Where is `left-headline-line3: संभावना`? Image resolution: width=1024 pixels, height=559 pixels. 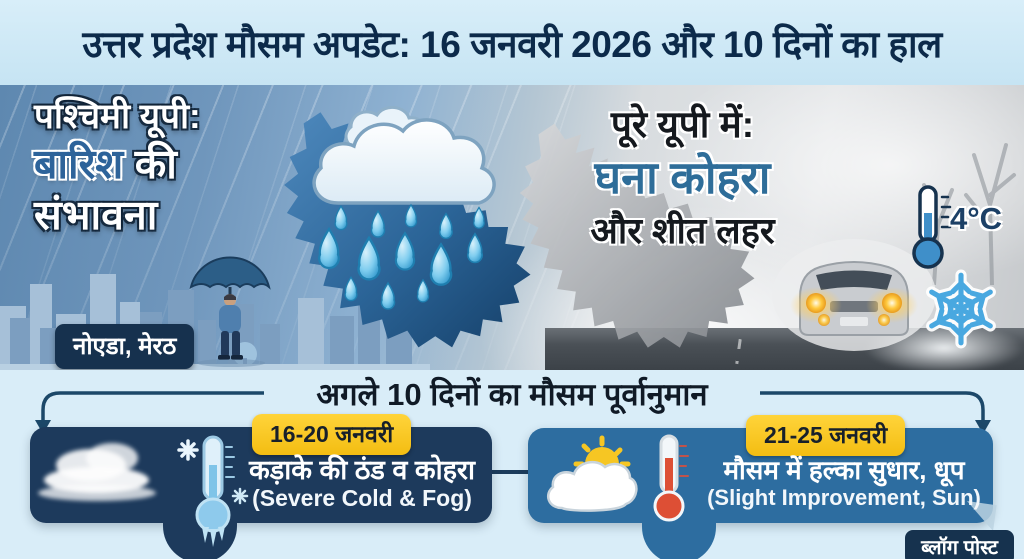 left-headline-line3: संभावना is located at coordinates (96, 215).